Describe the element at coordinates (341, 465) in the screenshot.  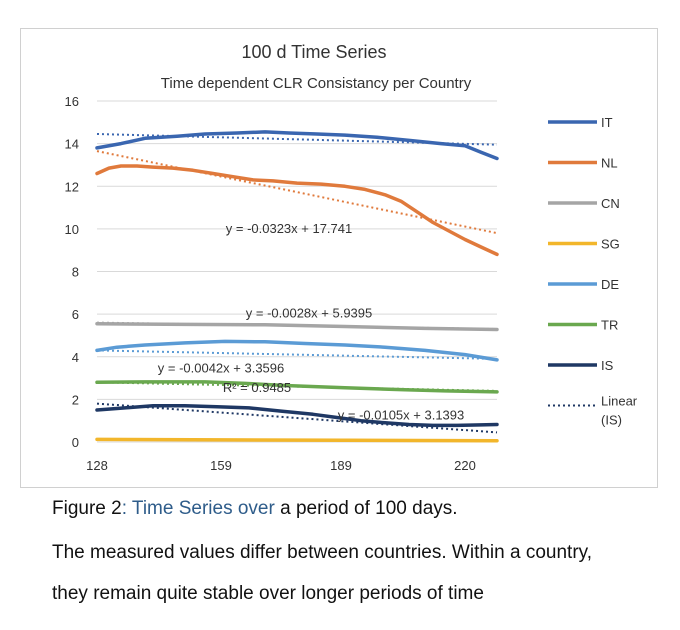
I see `x-tick-label: 189` at that location.